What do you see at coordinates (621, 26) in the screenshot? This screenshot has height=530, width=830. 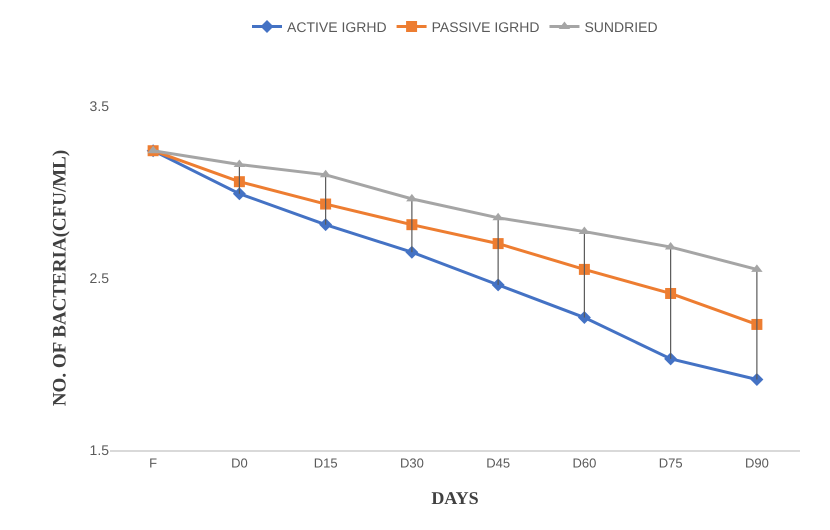 I see `legend-label: SUNDRIED` at bounding box center [621, 26].